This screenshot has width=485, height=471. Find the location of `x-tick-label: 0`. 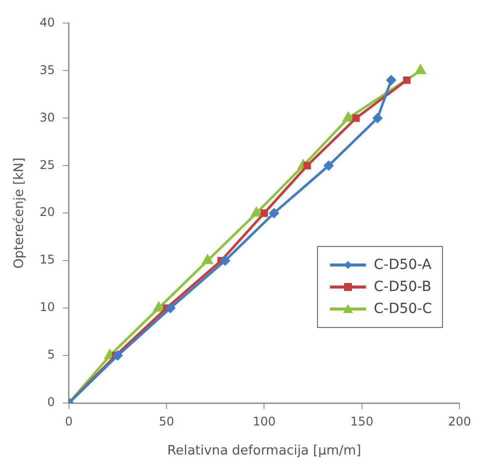

x-tick-label: 0 is located at coordinates (69, 421).